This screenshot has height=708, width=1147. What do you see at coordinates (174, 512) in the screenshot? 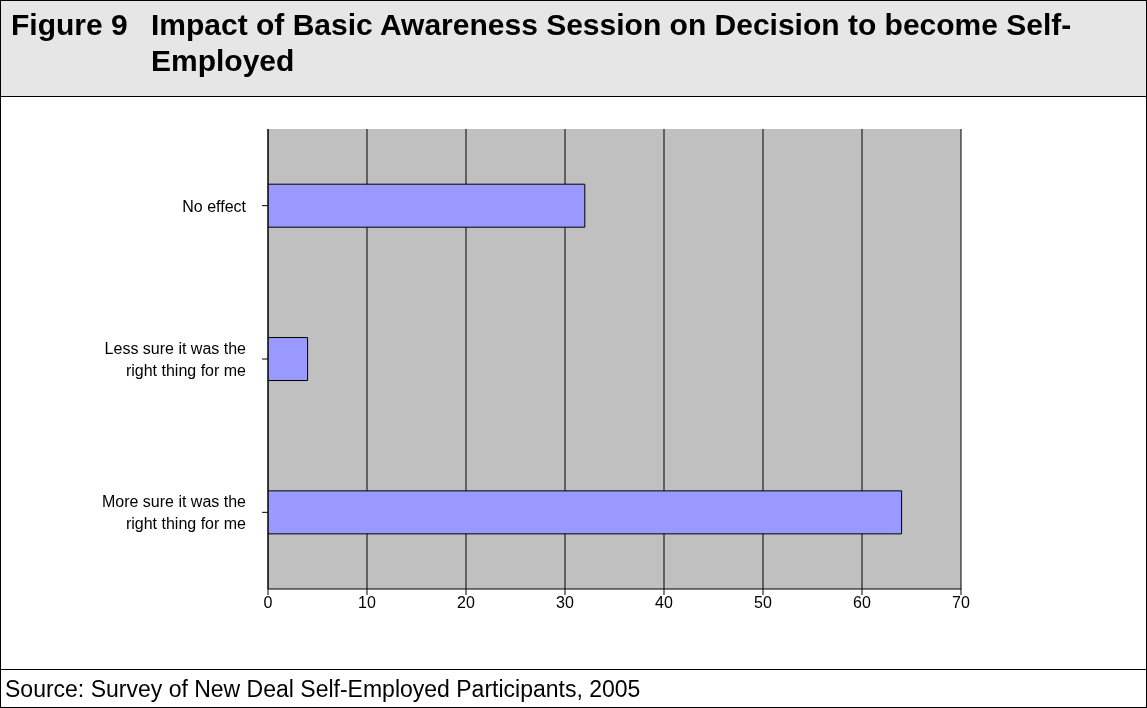
I see `y-tick-label: More sure it was the right thing for me` at bounding box center [174, 512].